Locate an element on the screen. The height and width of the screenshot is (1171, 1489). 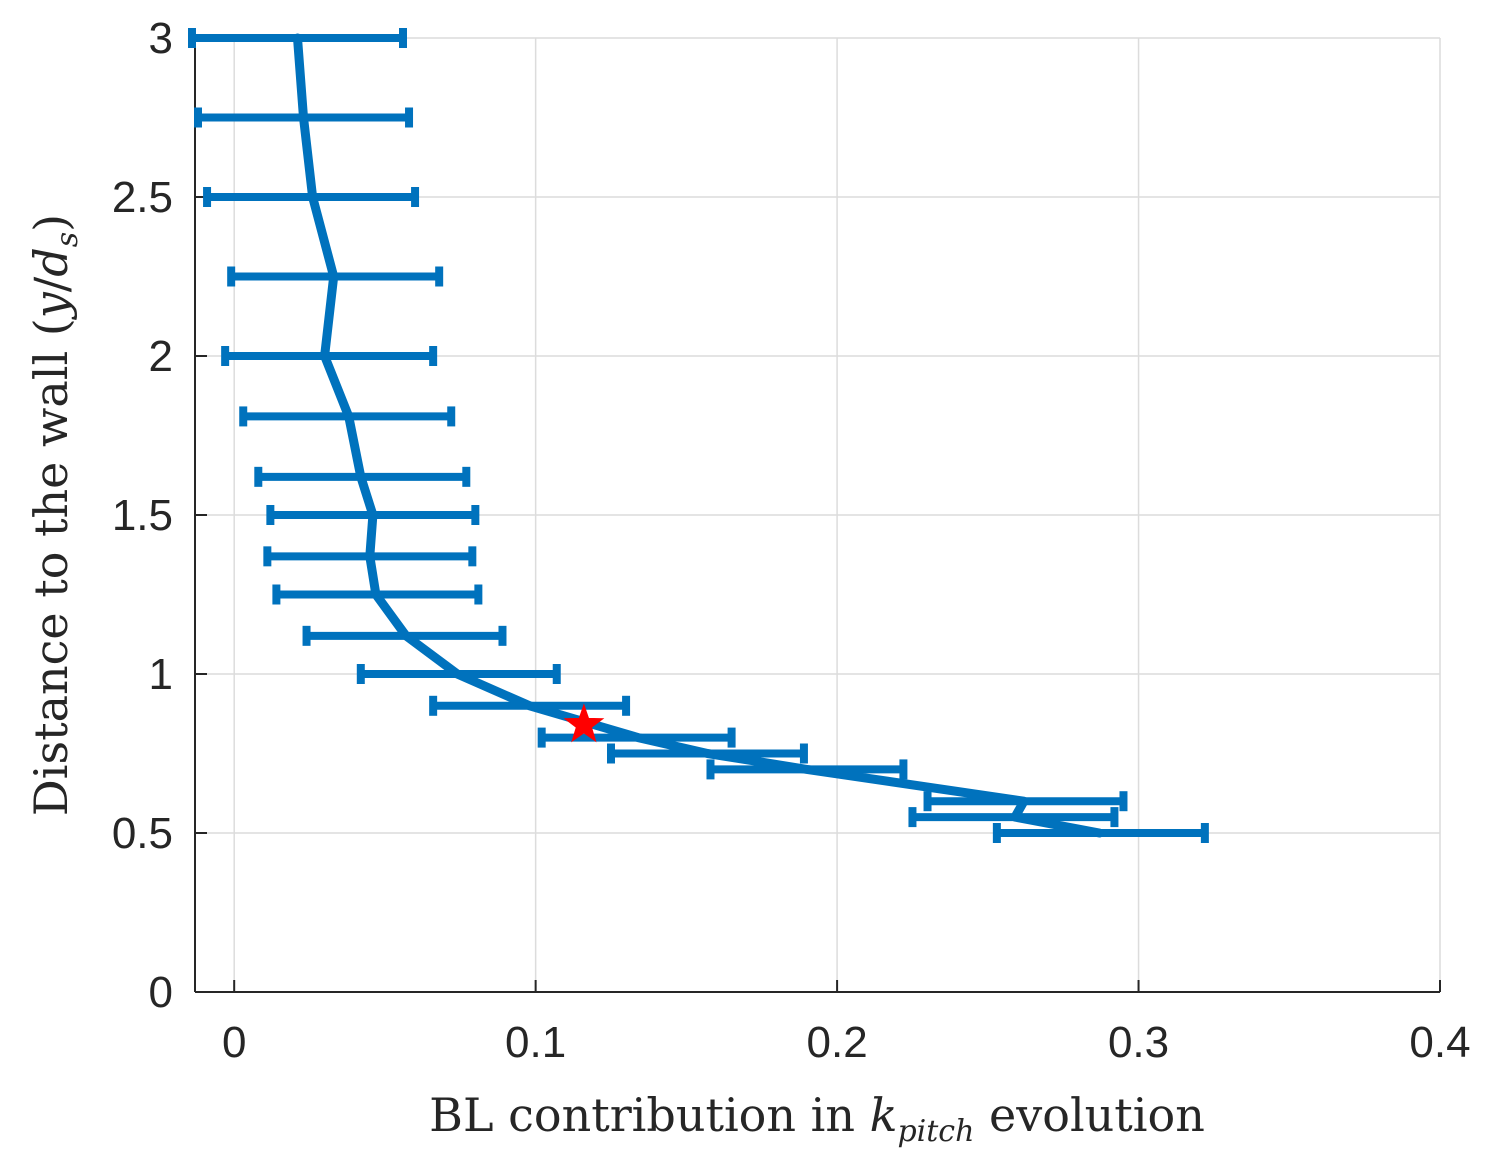
y-tick-label: 1 is located at coordinates (161, 674).